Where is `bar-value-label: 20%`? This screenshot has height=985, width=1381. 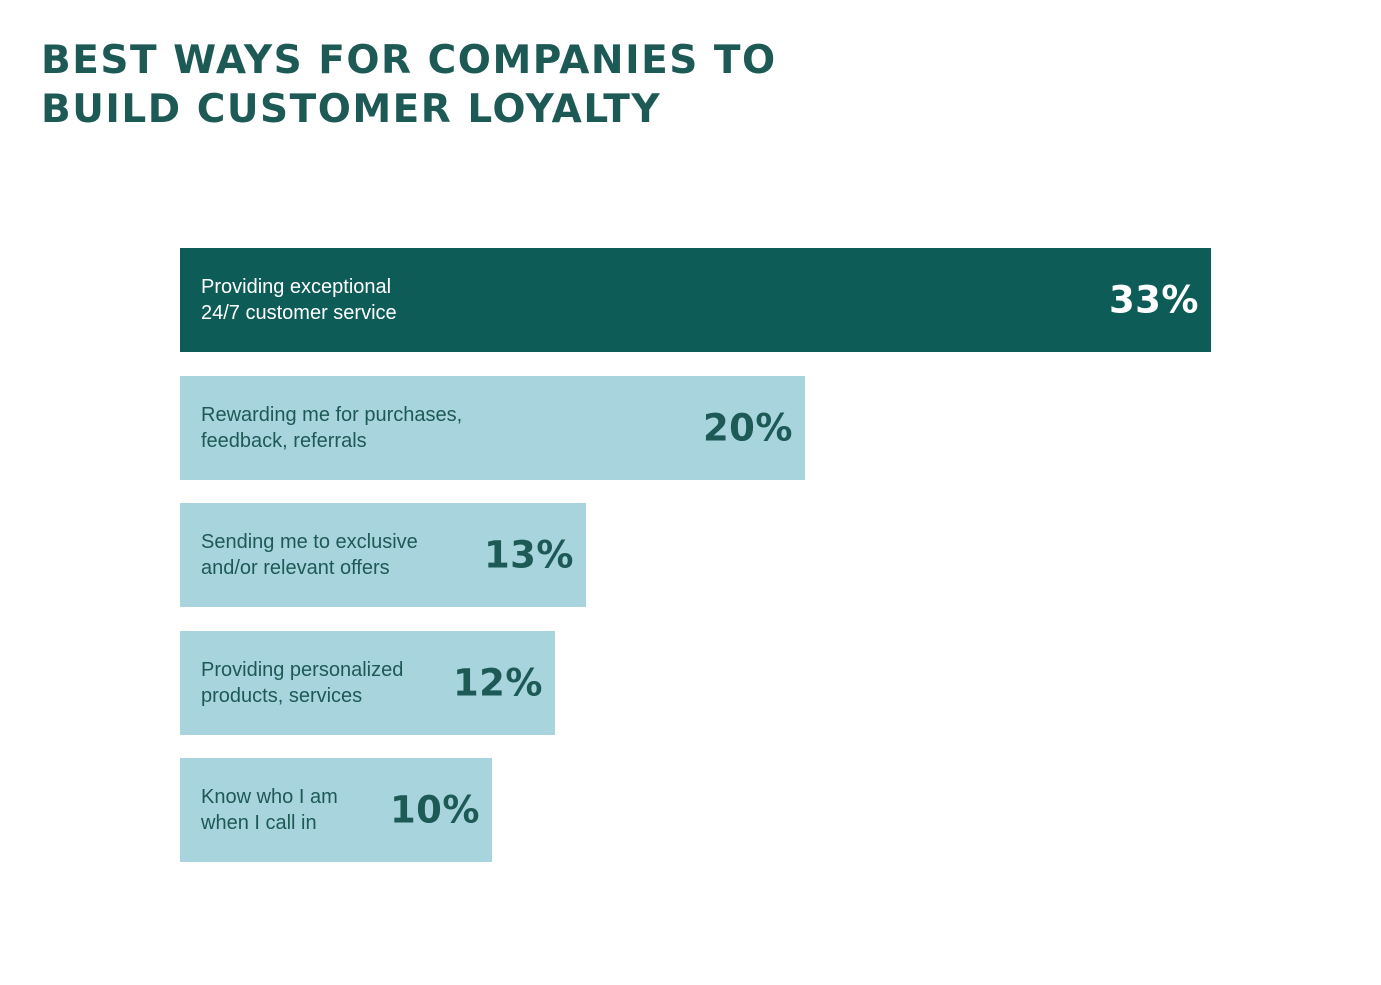
bar-value-label: 20% is located at coordinates (747, 428).